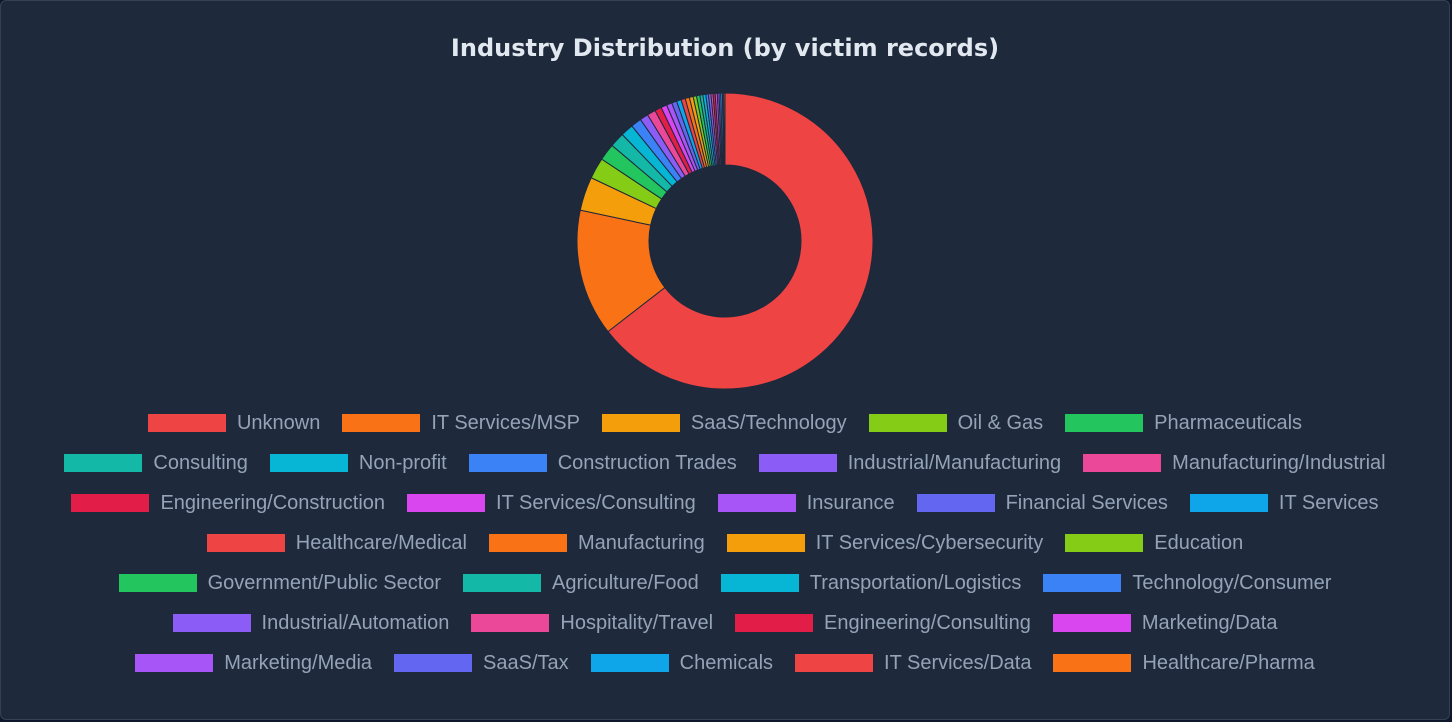 This screenshot has width=1452, height=722. I want to click on legend-item-it-services-cybersecurity: IT Services/Cybersecurity, so click(885, 543).